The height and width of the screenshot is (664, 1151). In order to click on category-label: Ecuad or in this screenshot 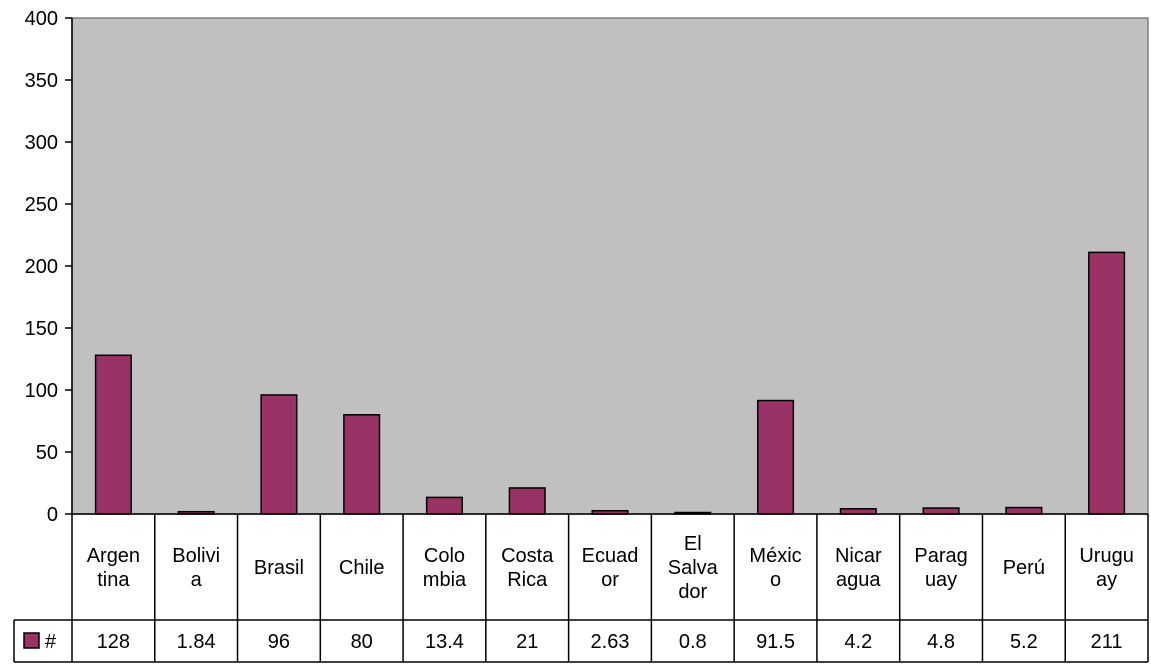, I will do `click(610, 568)`.